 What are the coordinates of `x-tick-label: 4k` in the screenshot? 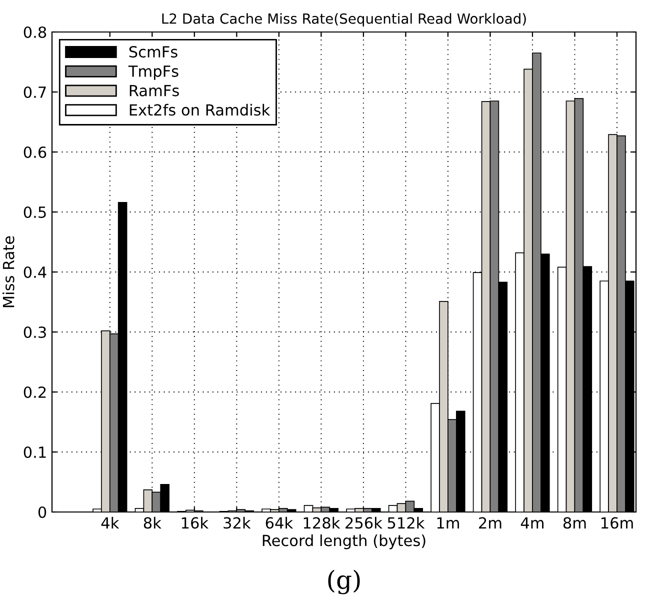 It's located at (110, 522).